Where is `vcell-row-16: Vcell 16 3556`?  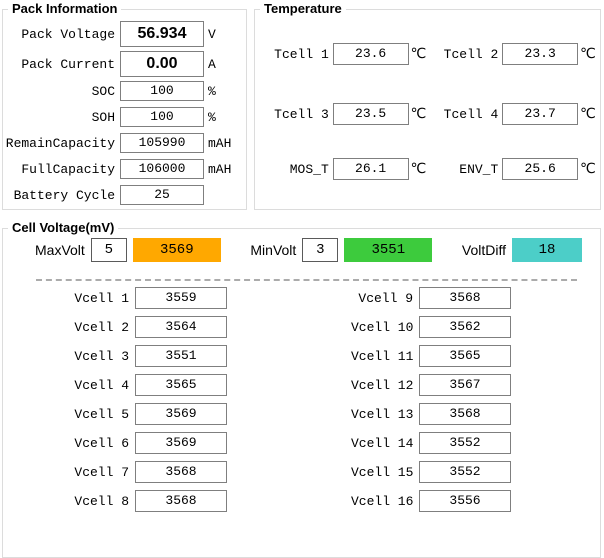 vcell-row-16: Vcell 16 3556 is located at coordinates (431, 501).